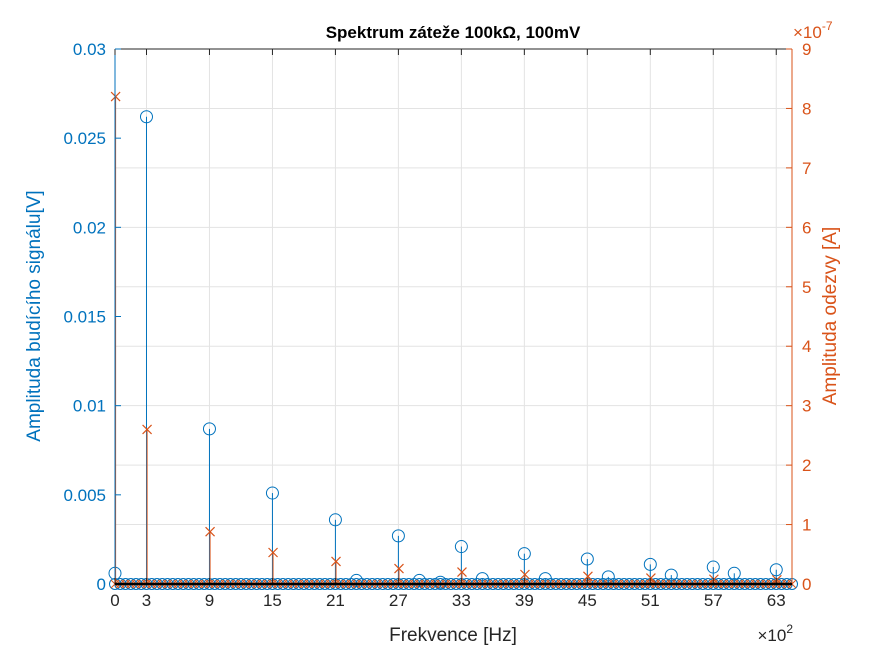 The width and height of the screenshot is (875, 656). What do you see at coordinates (335, 600) in the screenshot?
I see `x-tick-label: 21` at bounding box center [335, 600].